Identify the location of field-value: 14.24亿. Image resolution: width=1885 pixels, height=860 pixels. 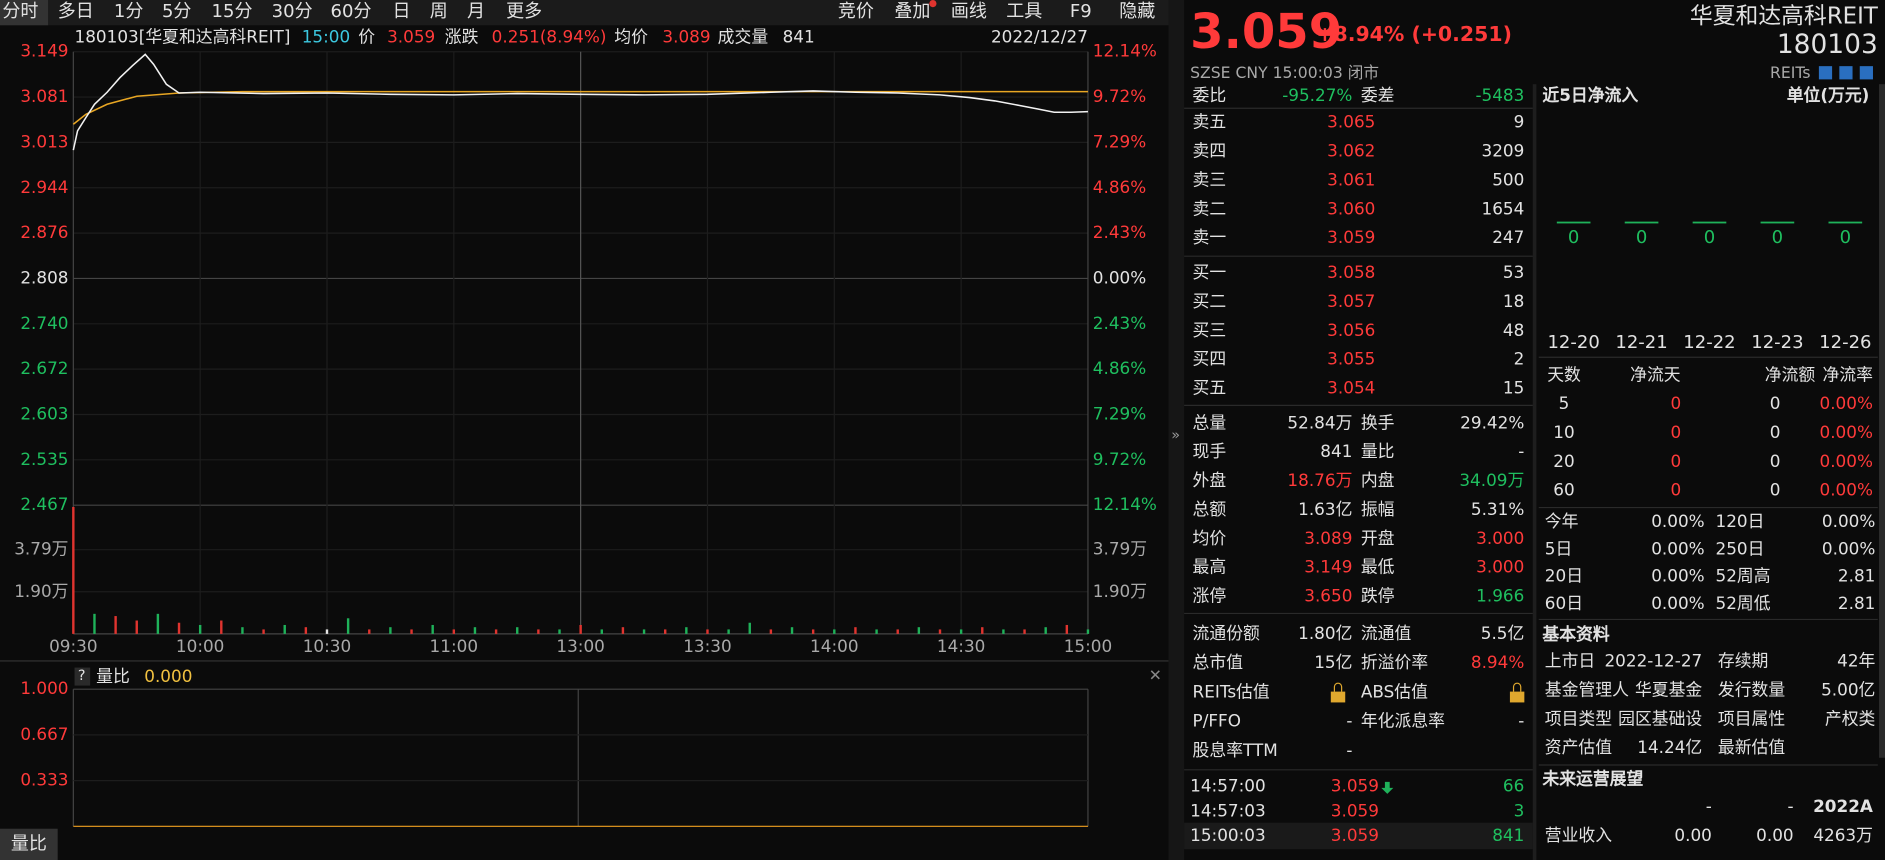
(1669, 747).